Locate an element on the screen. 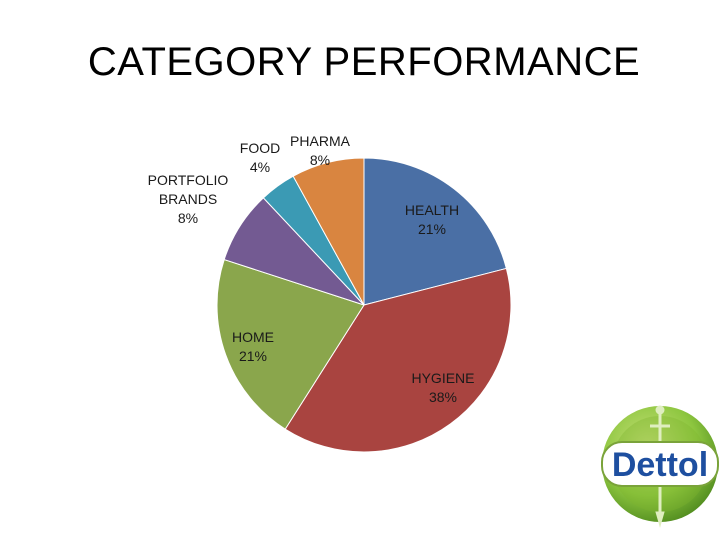  dettol-logo: Dettol is located at coordinates (660, 466).